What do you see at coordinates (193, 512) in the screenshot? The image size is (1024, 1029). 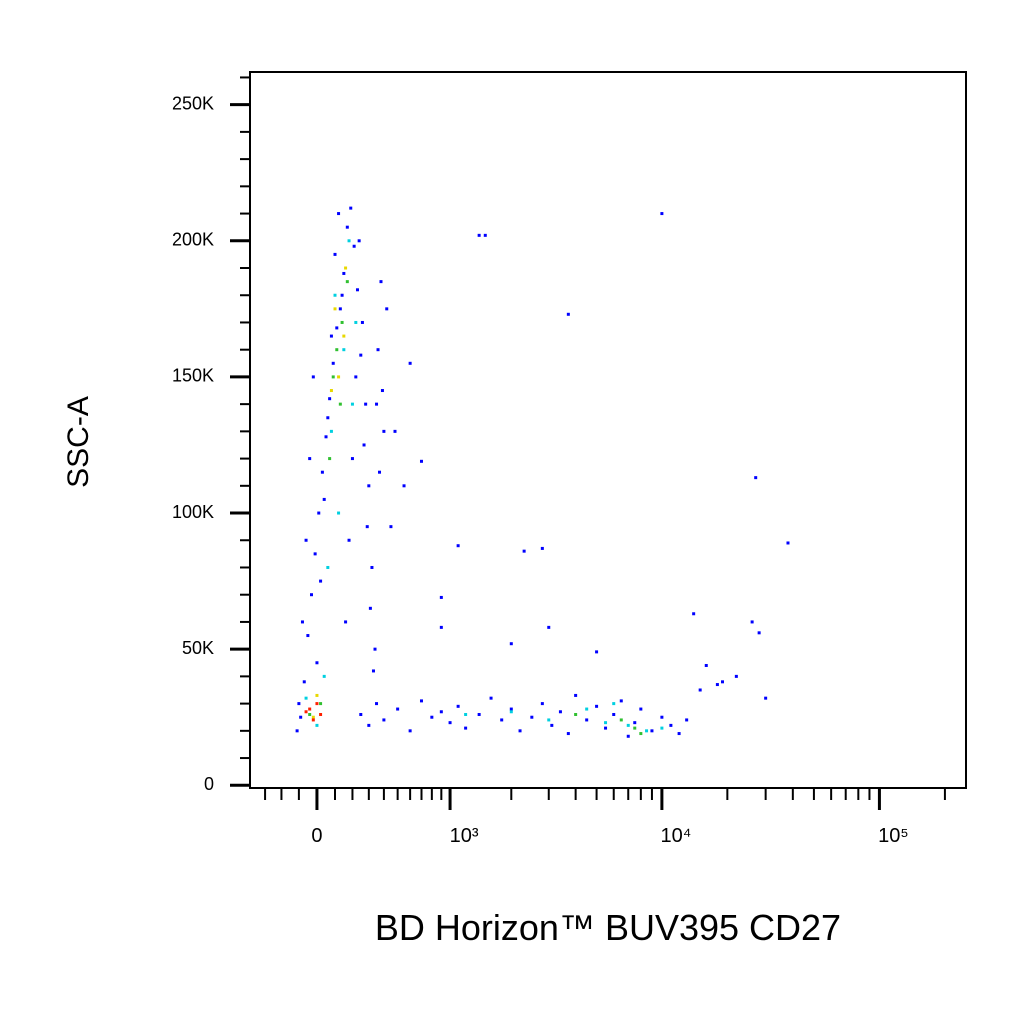 I see `y-tick-label: 100K` at bounding box center [193, 512].